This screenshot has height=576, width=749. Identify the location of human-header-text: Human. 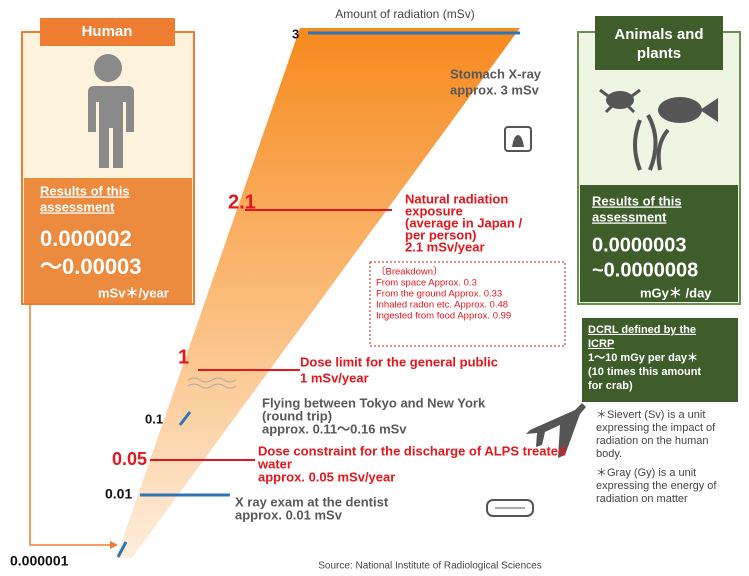
(107, 31).